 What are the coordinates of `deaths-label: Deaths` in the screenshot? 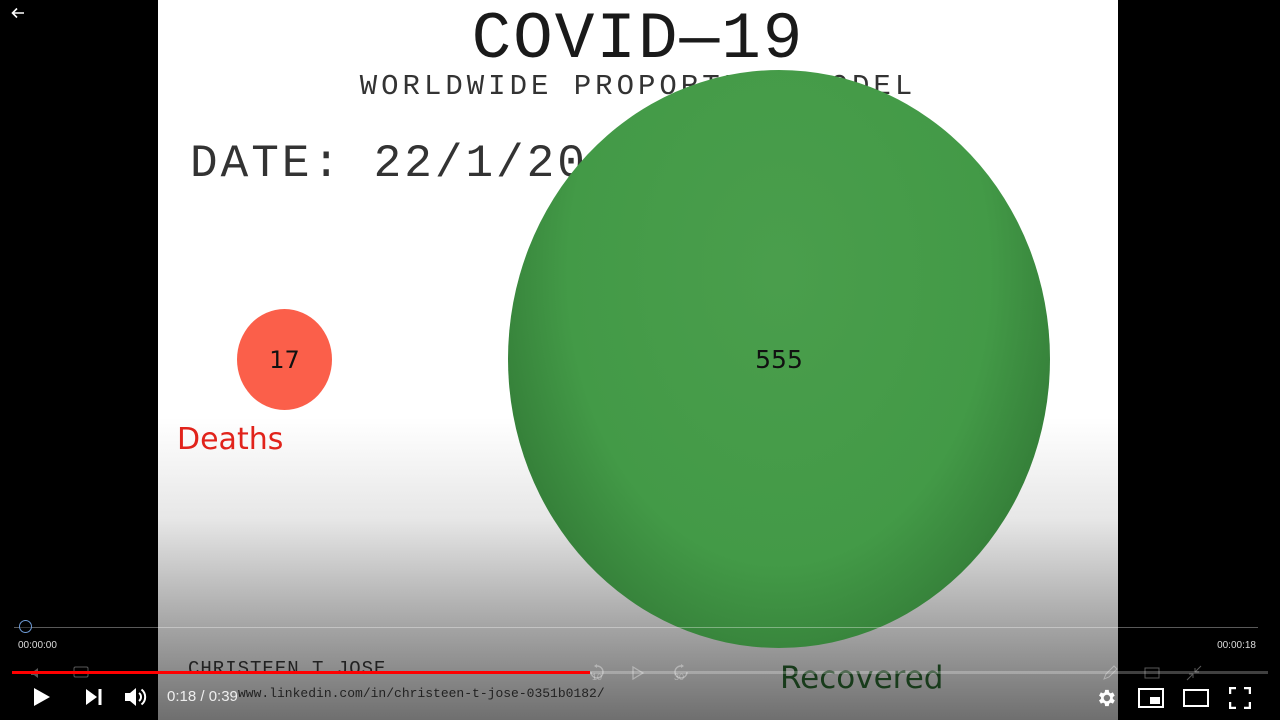 It's located at (230, 439).